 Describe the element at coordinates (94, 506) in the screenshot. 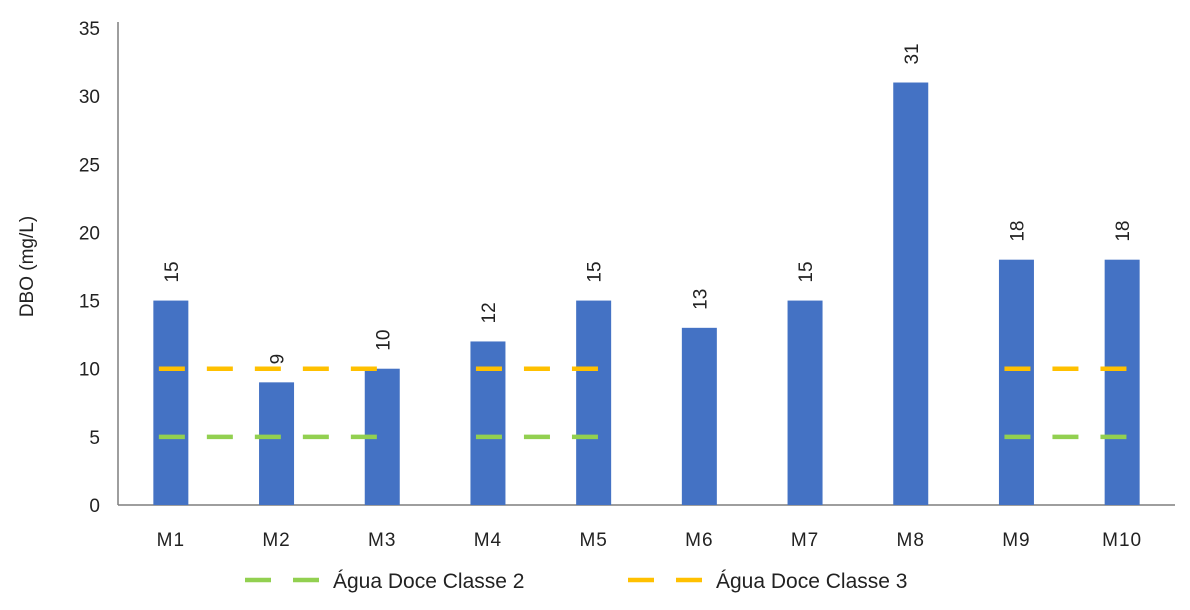

I see `y-tick-label: 0` at that location.